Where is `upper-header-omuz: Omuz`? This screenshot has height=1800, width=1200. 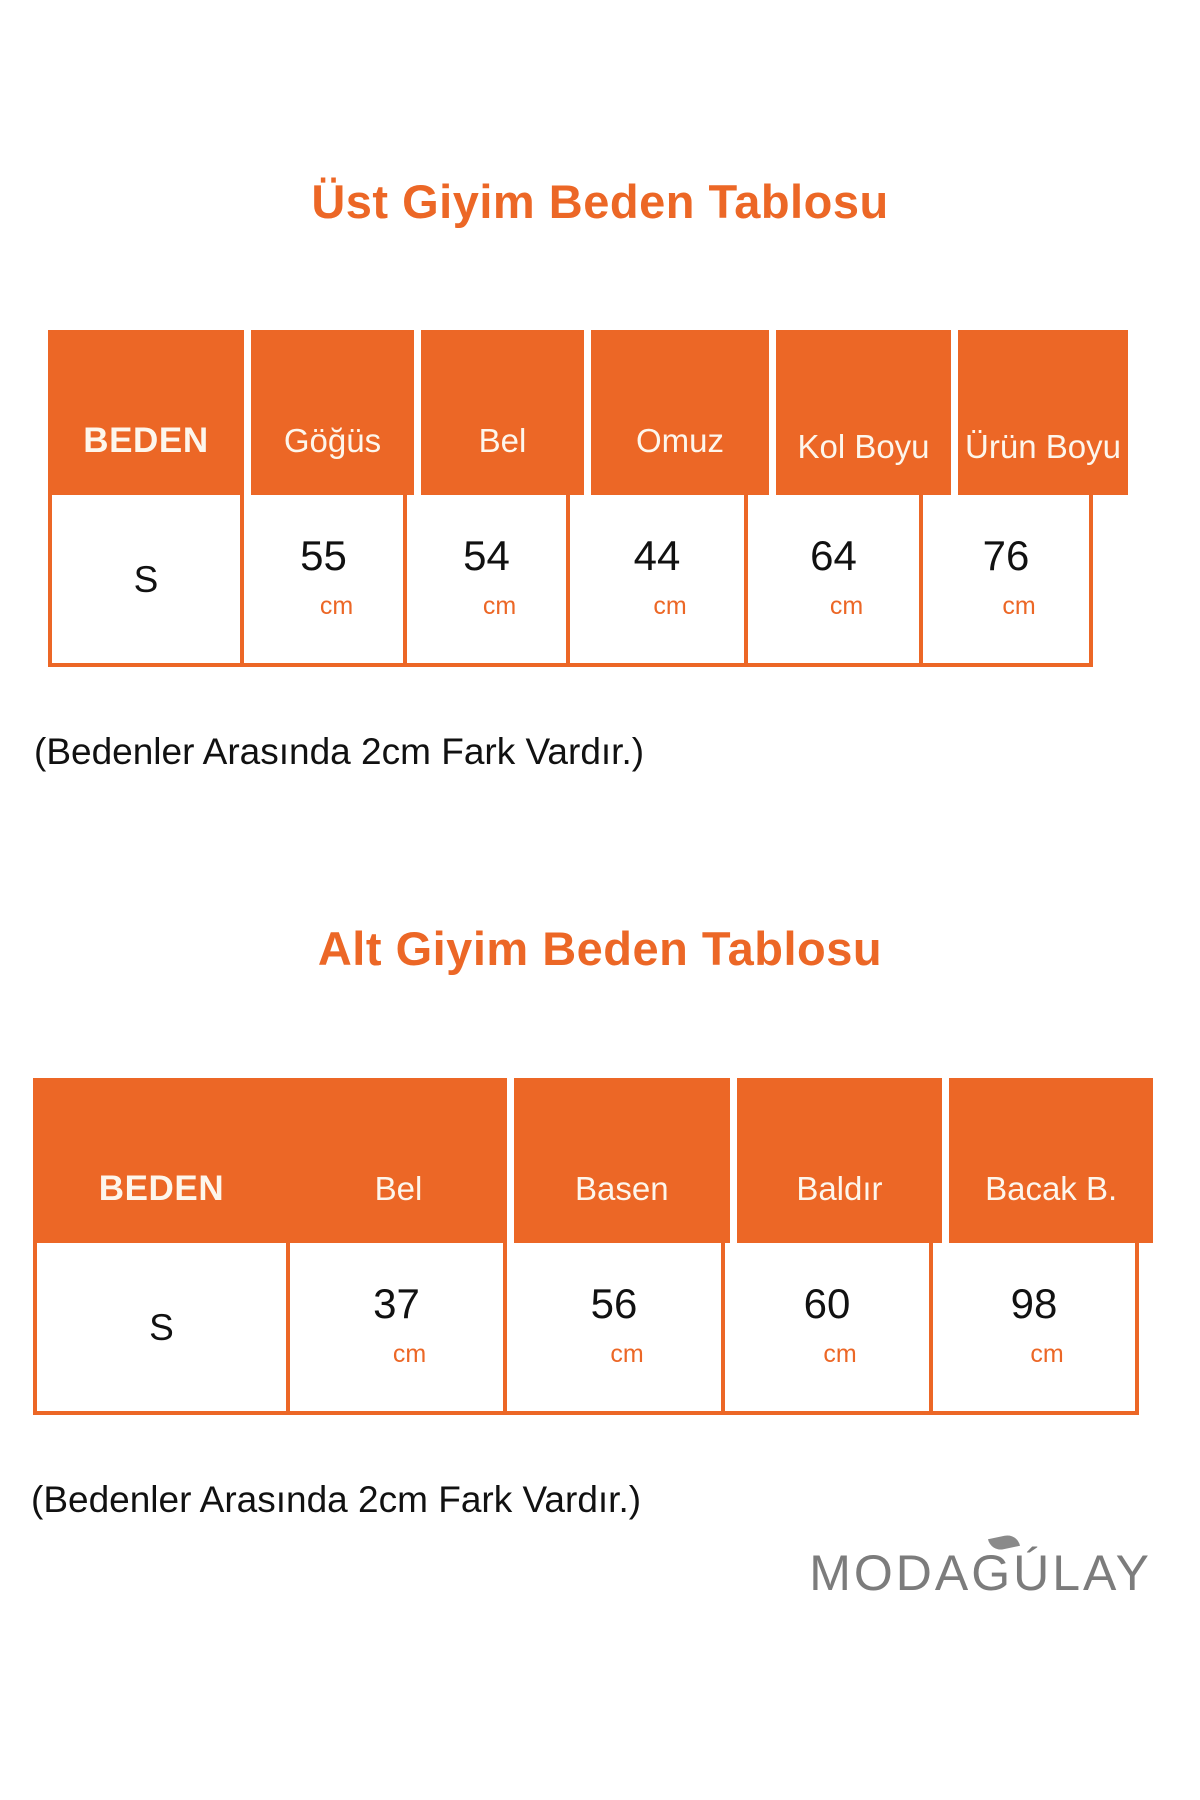 upper-header-omuz: Omuz is located at coordinates (680, 412).